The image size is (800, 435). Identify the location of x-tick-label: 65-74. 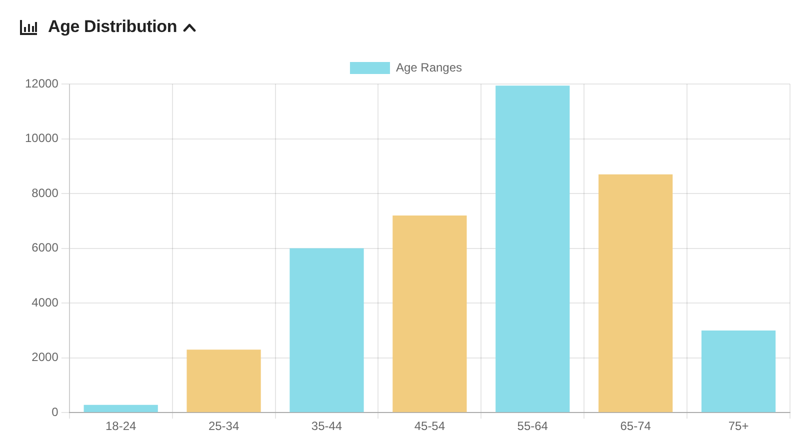
(636, 426).